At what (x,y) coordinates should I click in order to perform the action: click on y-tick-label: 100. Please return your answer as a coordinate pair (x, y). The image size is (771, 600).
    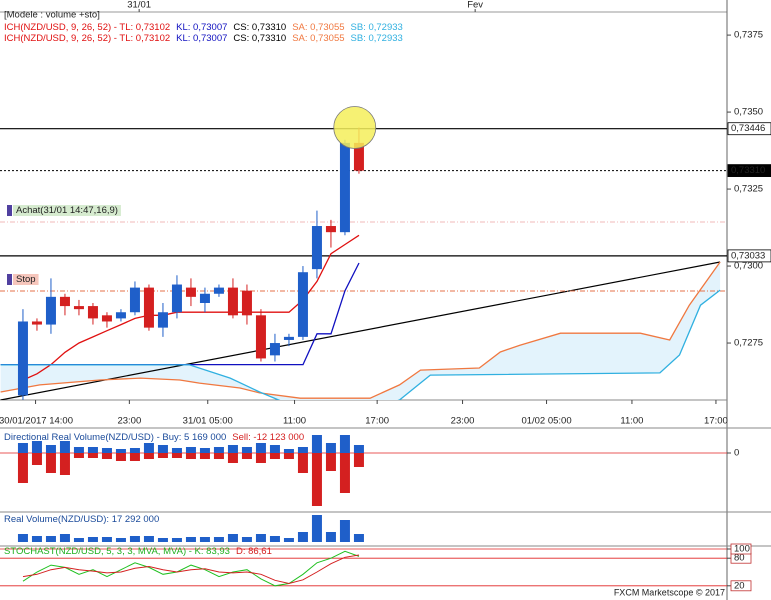
    Looking at the image, I should click on (742, 549).